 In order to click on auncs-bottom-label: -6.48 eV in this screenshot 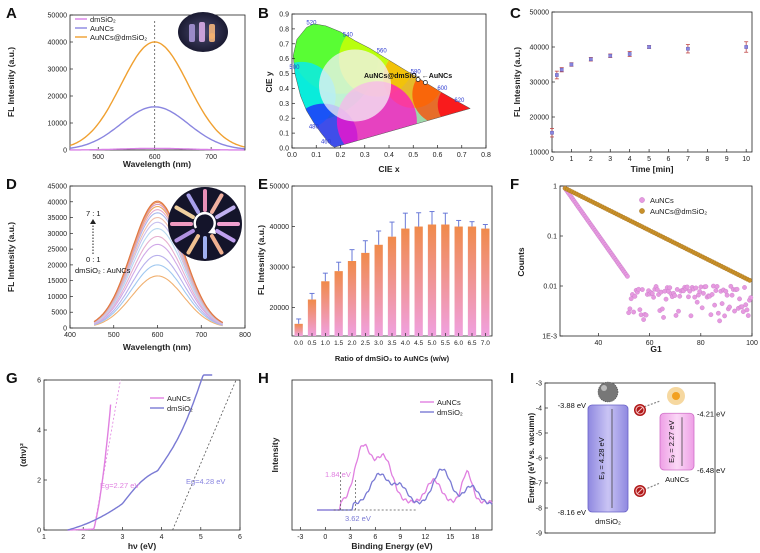, I will do `click(711, 470)`.